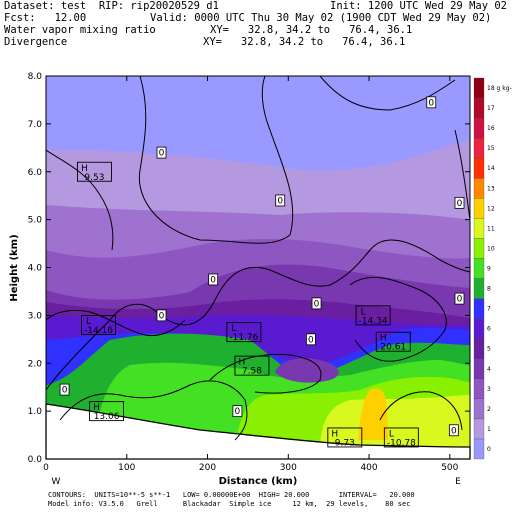 The width and height of the screenshot is (512, 512). Describe the element at coordinates (401, 443) in the screenshot. I see `extremum-value: -10.78` at that location.